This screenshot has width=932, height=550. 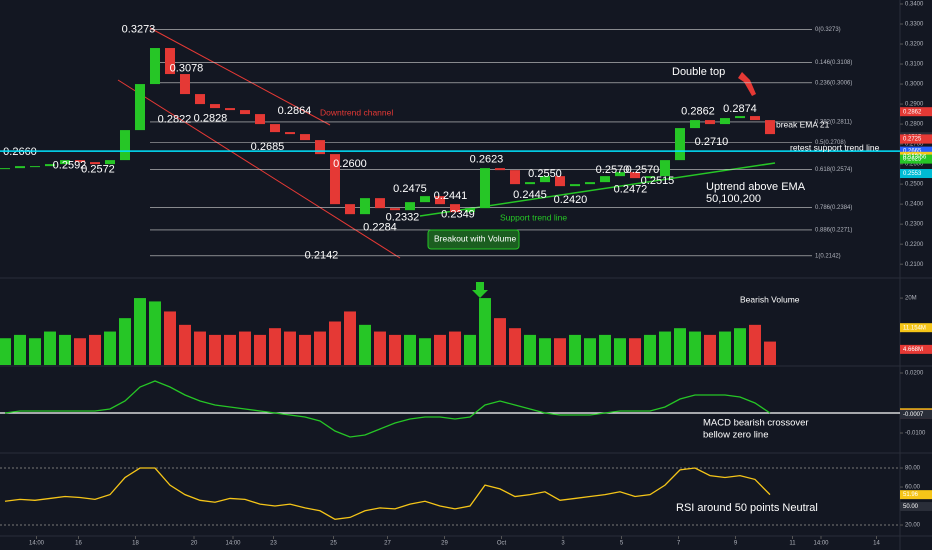 I want to click on indicator-line, so click(x=387, y=409).